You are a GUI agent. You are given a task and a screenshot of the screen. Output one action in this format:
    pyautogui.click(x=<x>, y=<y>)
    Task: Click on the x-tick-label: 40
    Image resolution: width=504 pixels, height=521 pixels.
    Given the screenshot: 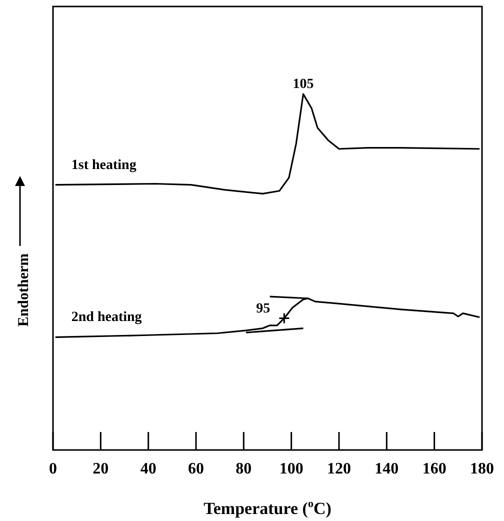 What is the action you would take?
    pyautogui.click(x=148, y=469)
    